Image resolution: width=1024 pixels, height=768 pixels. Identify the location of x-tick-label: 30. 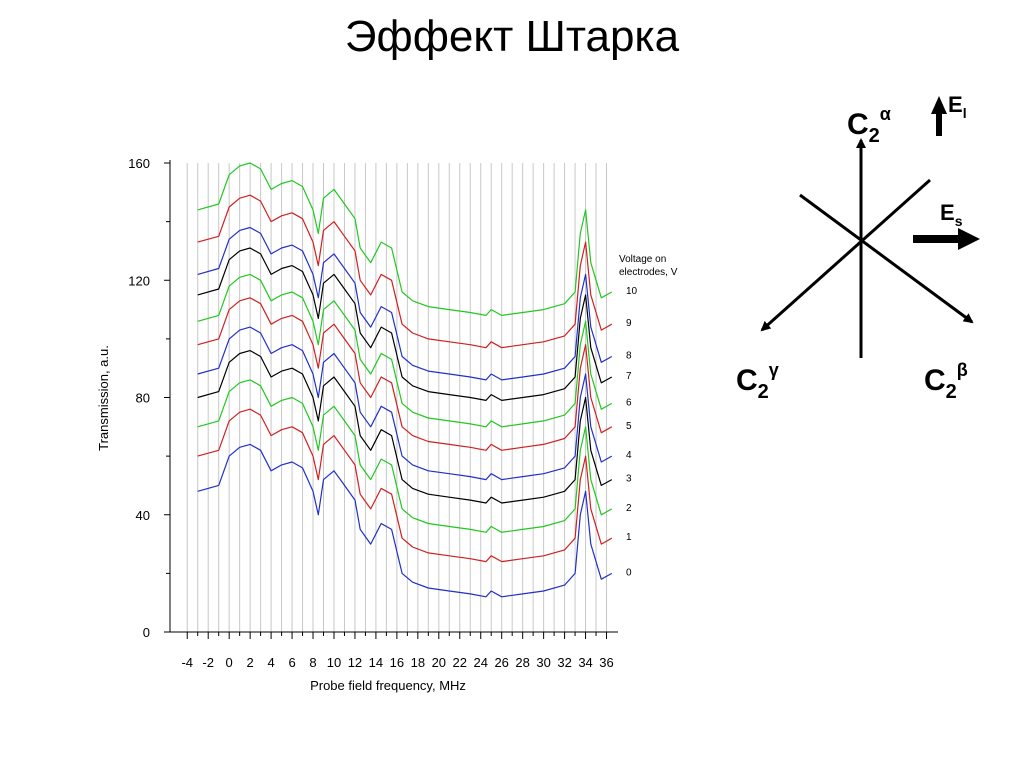
(543, 662).